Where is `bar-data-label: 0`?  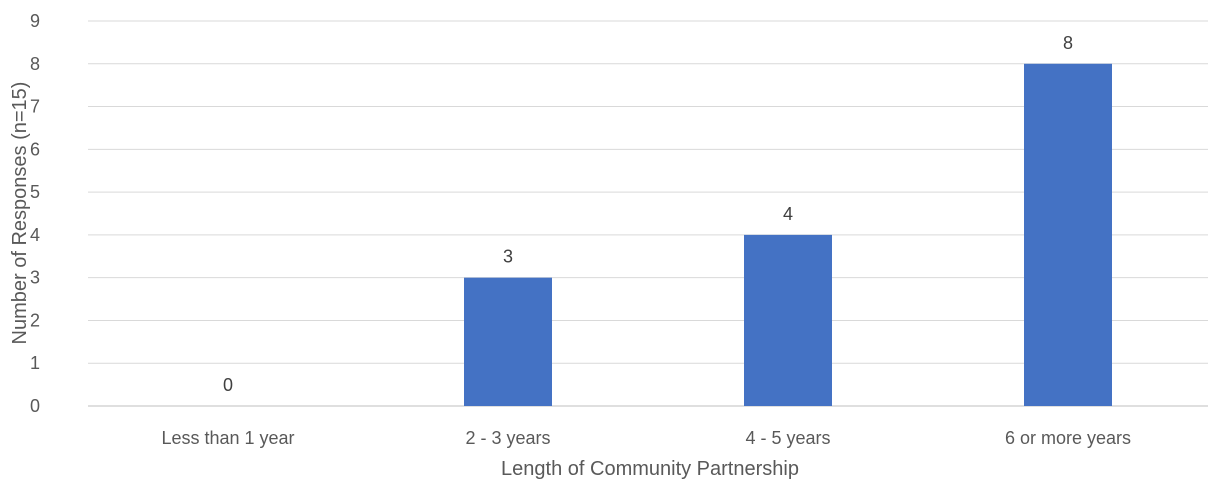
bar-data-label: 0 is located at coordinates (228, 385).